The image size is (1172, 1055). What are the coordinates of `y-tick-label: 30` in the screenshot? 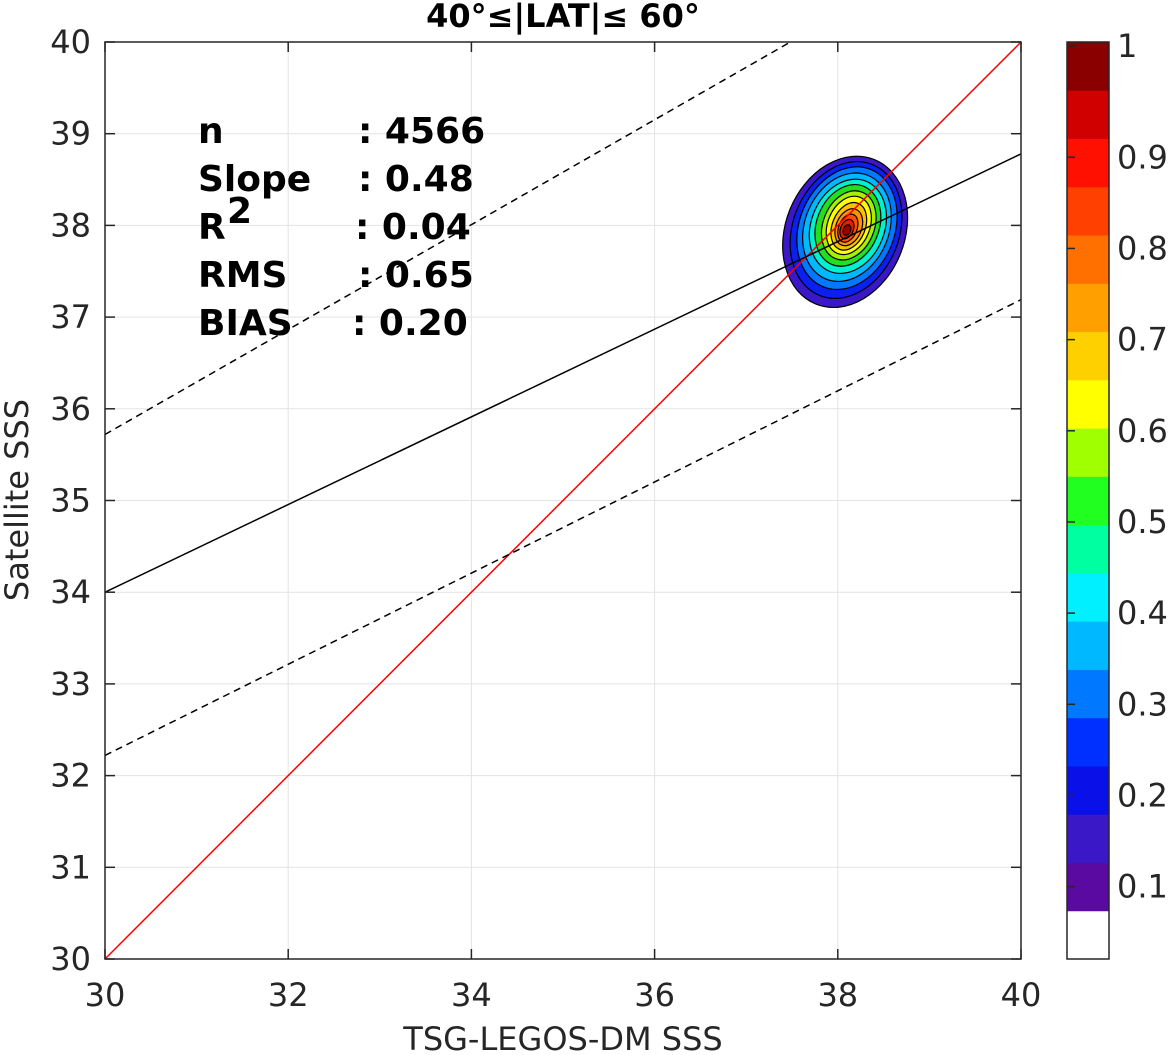 It's located at (70, 959).